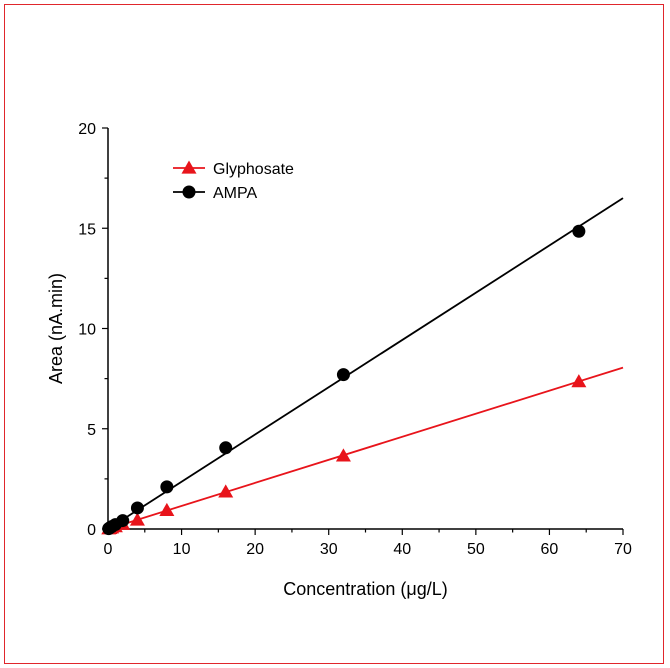  What do you see at coordinates (402, 549) in the screenshot?
I see `x-tick-label: 40` at bounding box center [402, 549].